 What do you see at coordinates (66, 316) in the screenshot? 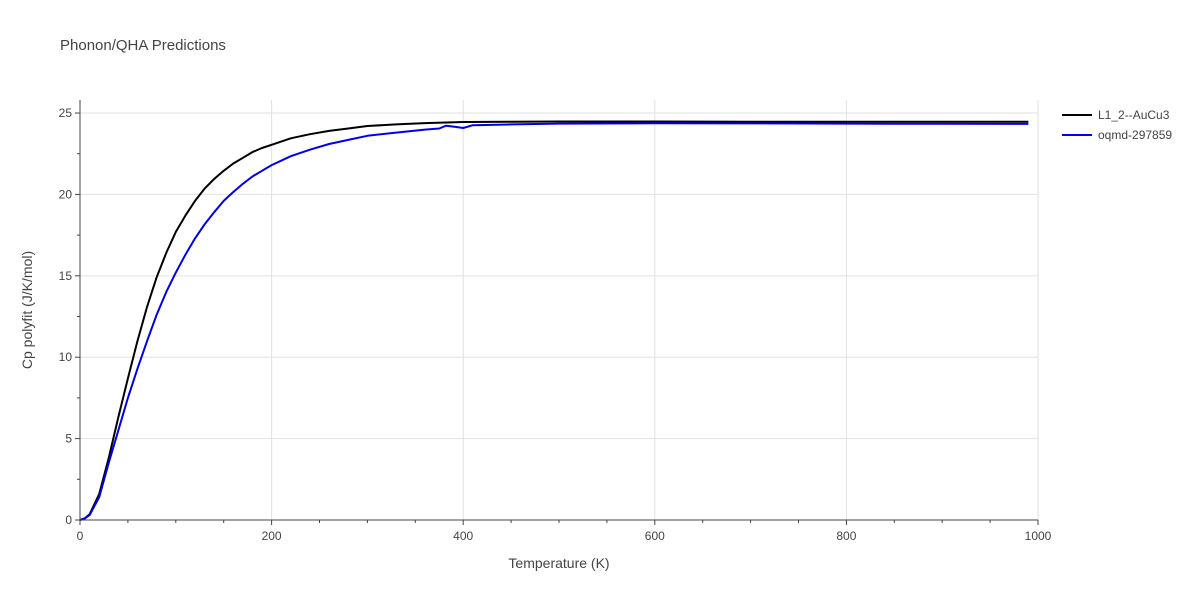
I see `y-axis-ticks: 0 5 10 15 20 25` at bounding box center [66, 316].